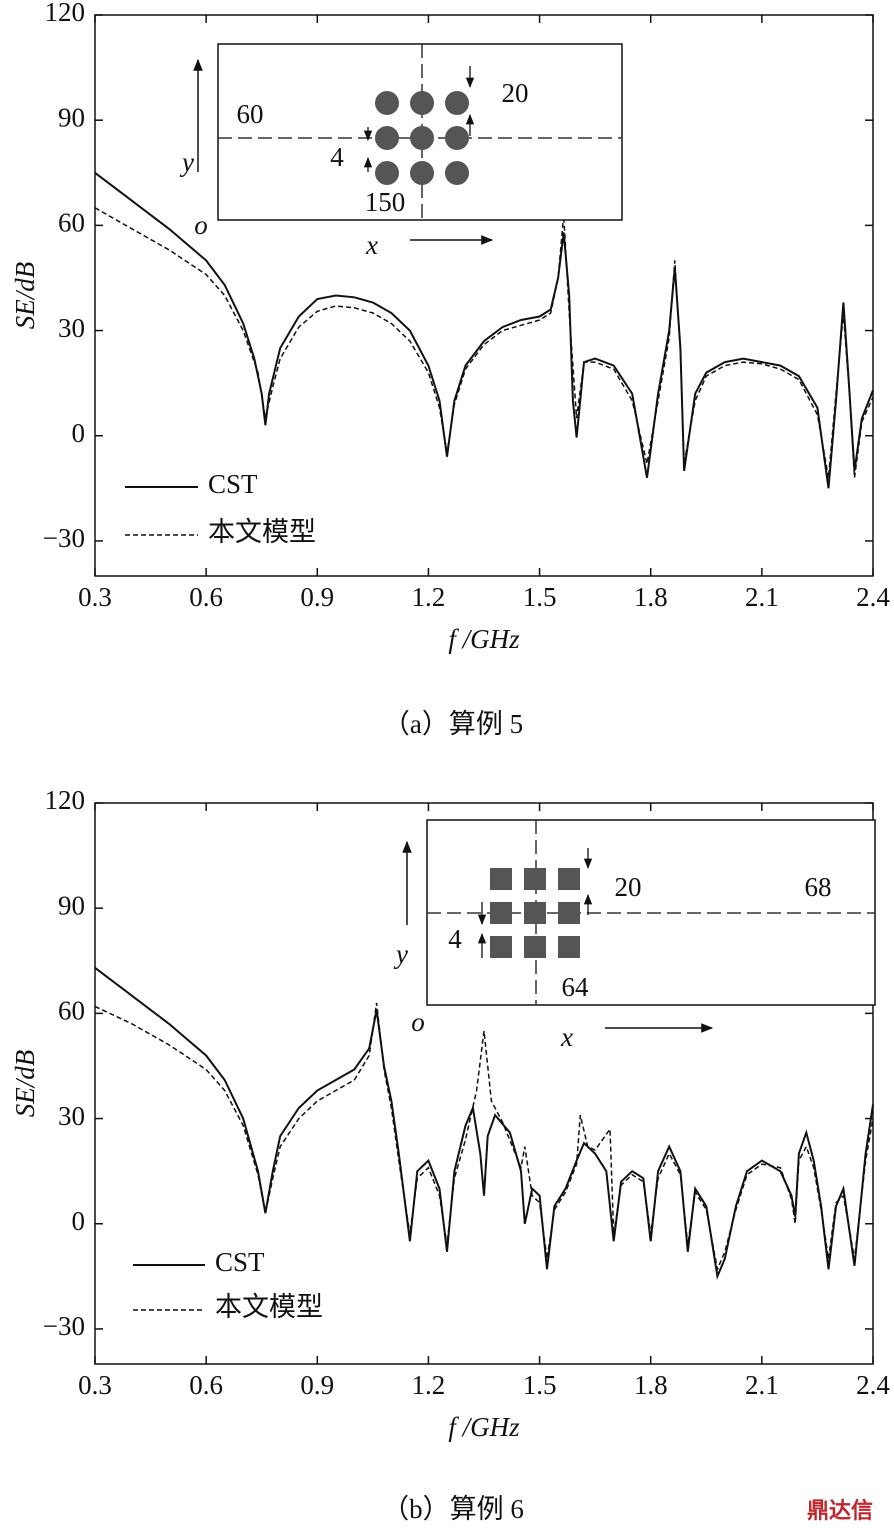 The image size is (894, 1528). Describe the element at coordinates (250, 114) in the screenshot. I see `dimension-label: 60` at that location.